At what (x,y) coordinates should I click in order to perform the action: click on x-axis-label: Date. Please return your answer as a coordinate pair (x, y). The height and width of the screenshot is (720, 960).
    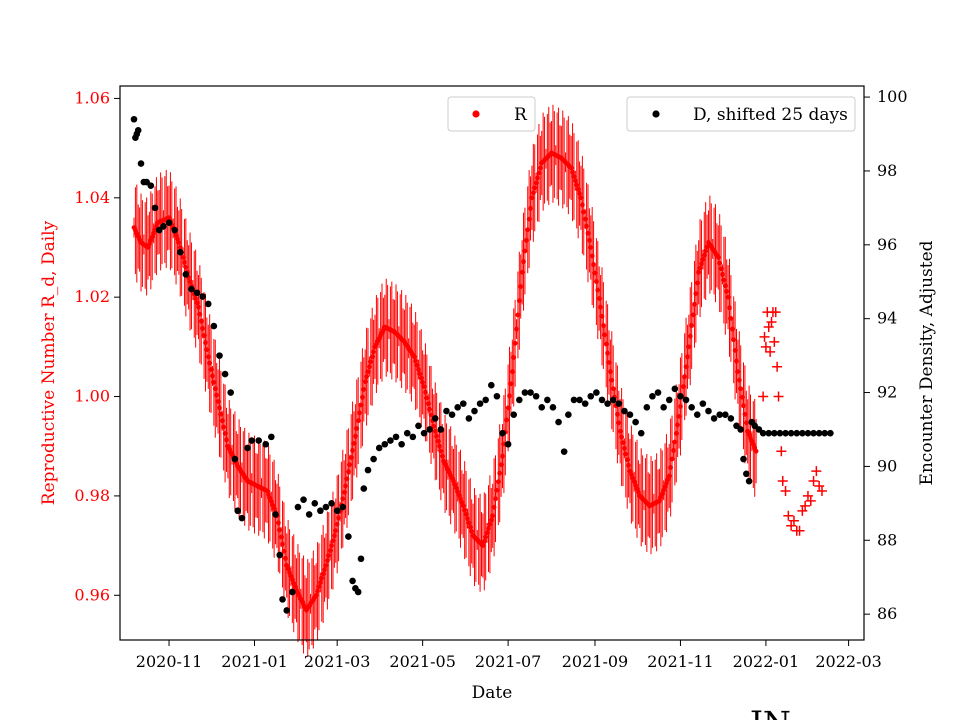
    Looking at the image, I should click on (492, 693).